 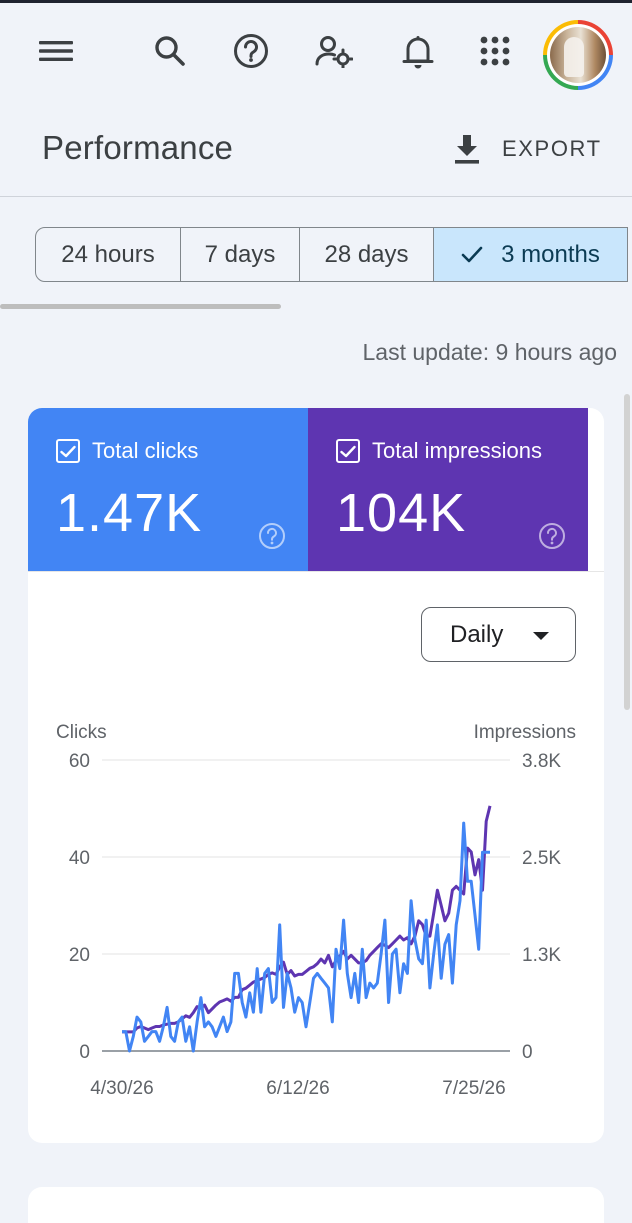 What do you see at coordinates (552, 148) in the screenshot?
I see `export-label: EXPORT` at bounding box center [552, 148].